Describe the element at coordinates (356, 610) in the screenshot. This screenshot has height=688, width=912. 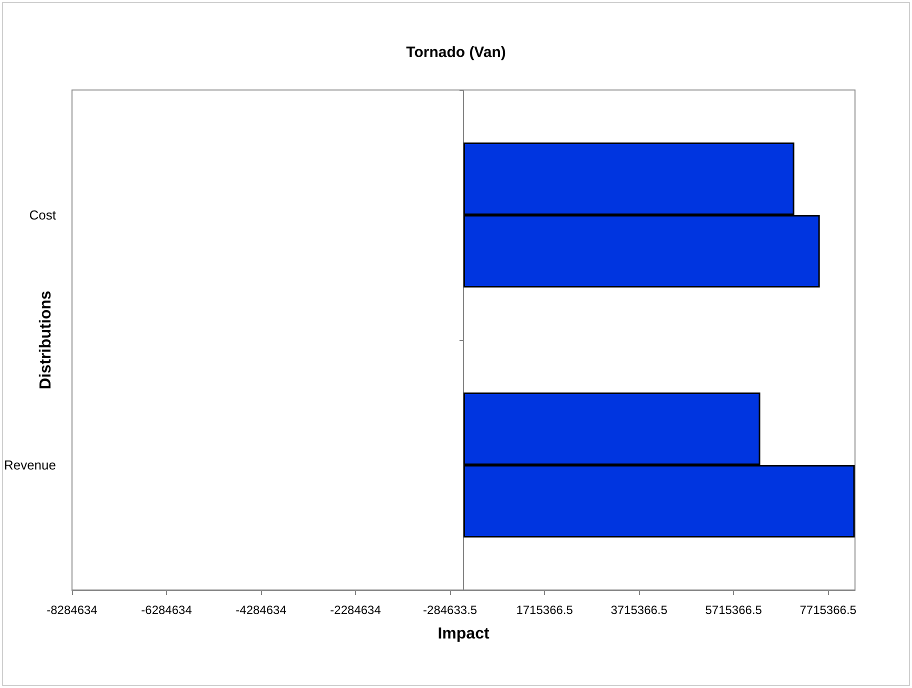
I see `x-tick-label: -2284634` at that location.